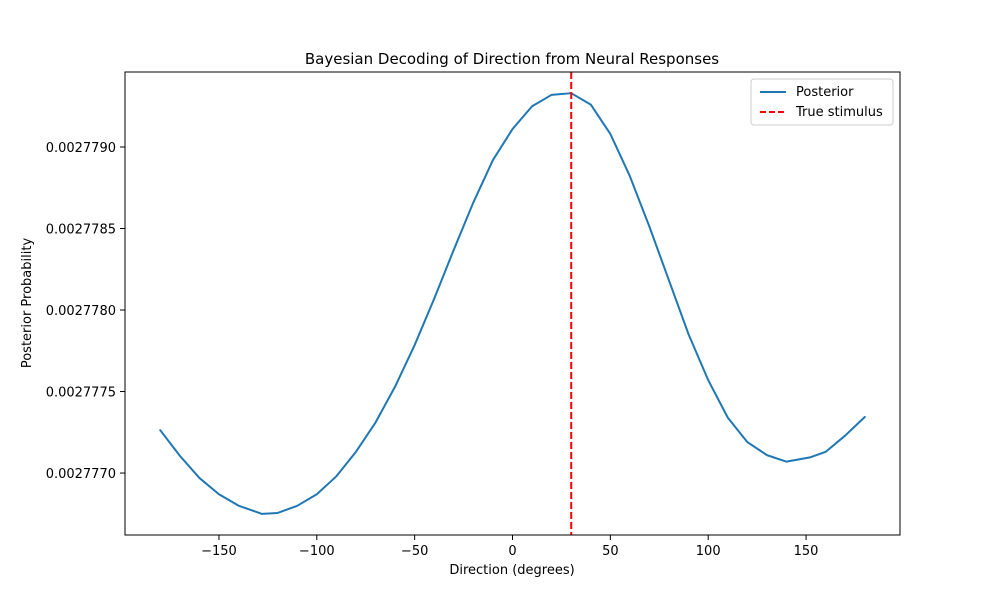  What do you see at coordinates (219, 551) in the screenshot?
I see `x-tick-label: −150` at bounding box center [219, 551].